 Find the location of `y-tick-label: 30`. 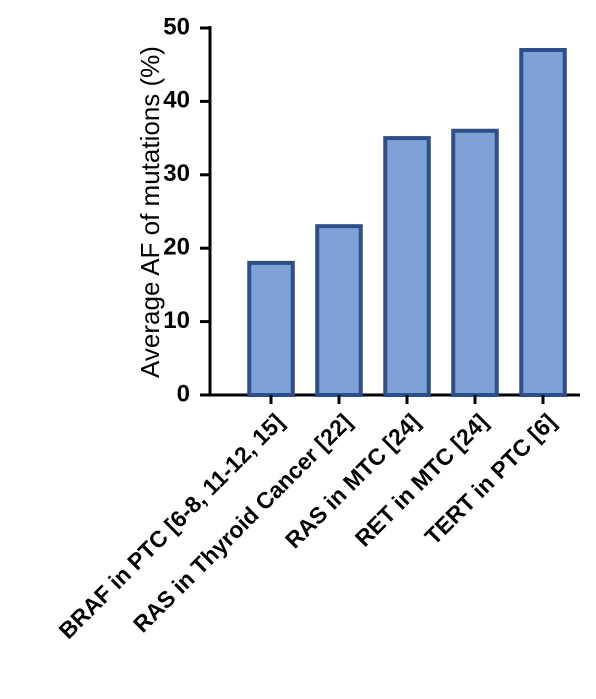

y-tick-label: 30 is located at coordinates (176, 173).